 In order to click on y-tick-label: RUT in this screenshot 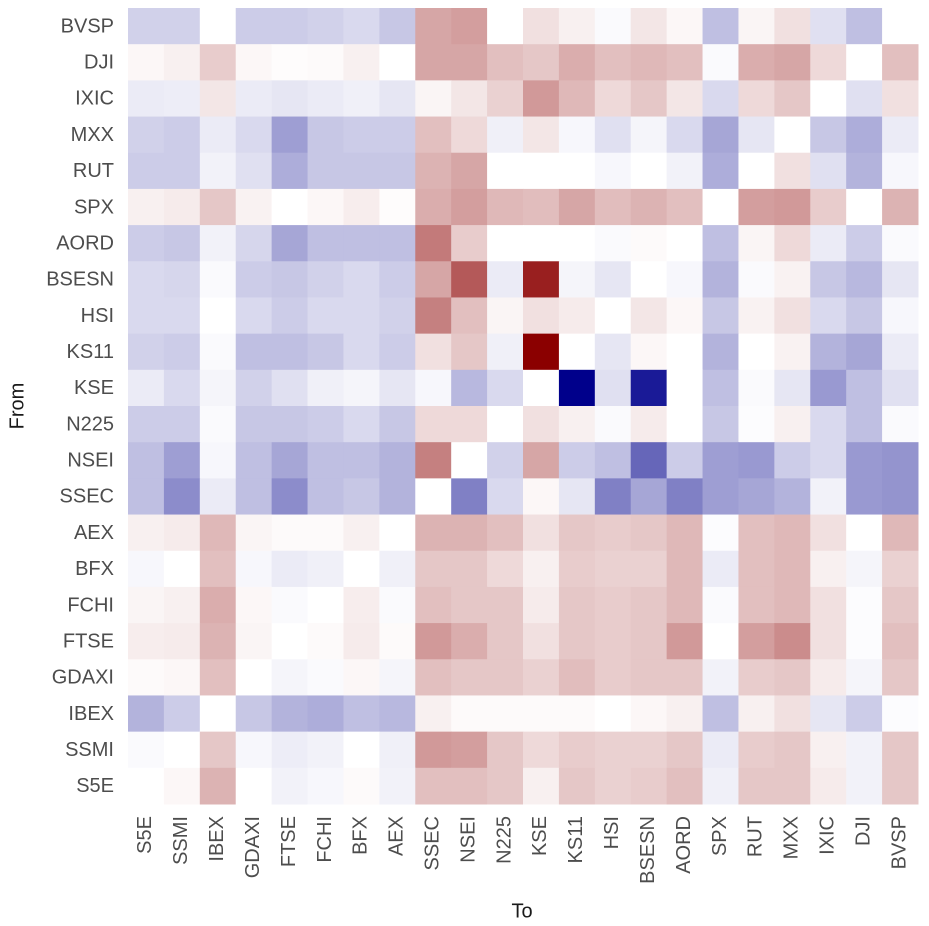, I will do `click(93, 171)`.